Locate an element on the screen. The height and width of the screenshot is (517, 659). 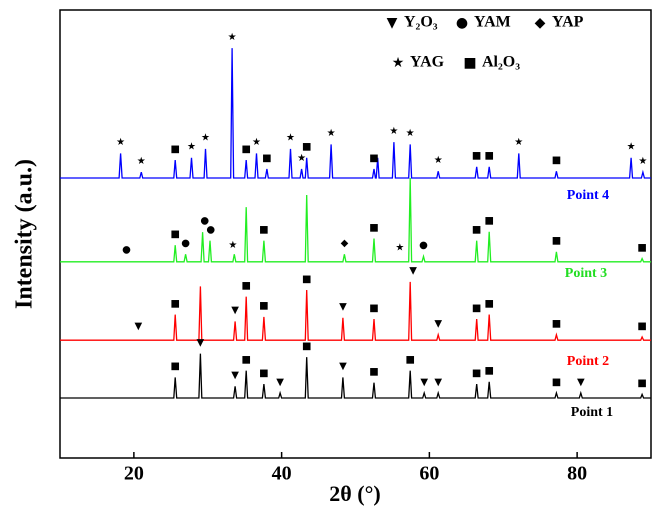
x-tick-label: 60 is located at coordinates (429, 474).